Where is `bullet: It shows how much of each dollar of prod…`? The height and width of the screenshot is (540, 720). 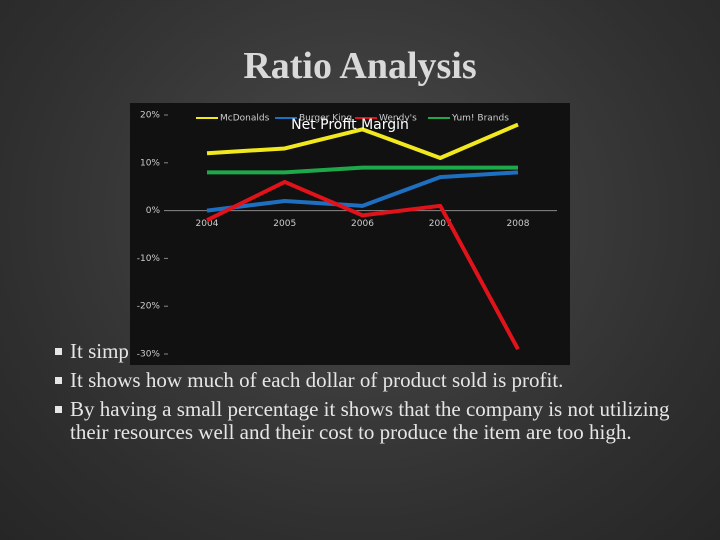 bullet: It shows how much of each dollar of prod… is located at coordinates (317, 380).